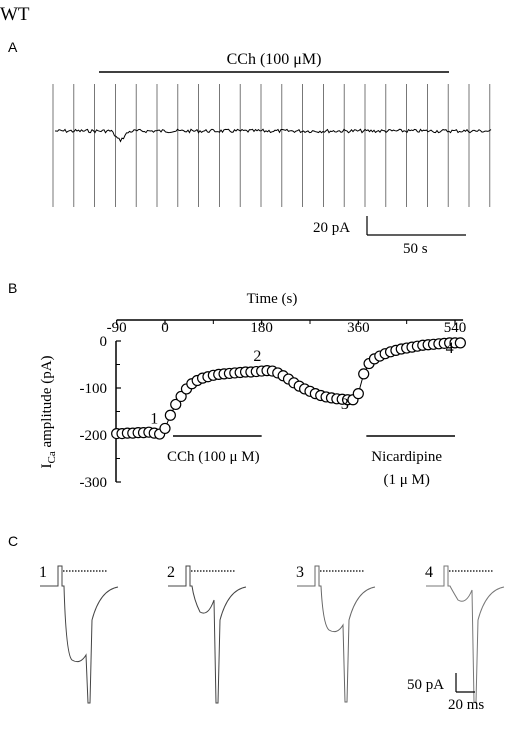  Describe the element at coordinates (104, 342) in the screenshot. I see `y-tick-label: 0` at that location.